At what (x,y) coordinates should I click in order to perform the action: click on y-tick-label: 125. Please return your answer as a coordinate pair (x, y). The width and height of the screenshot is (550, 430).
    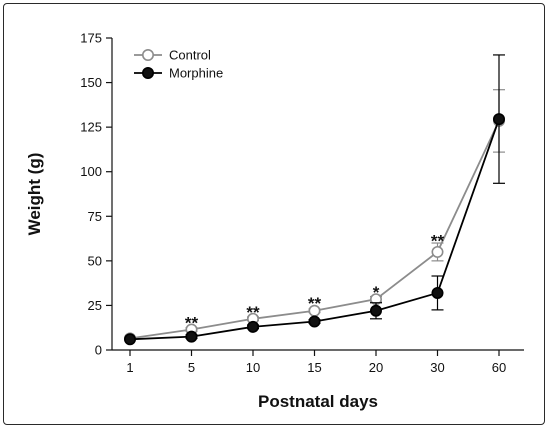
    Looking at the image, I should click on (91, 127).